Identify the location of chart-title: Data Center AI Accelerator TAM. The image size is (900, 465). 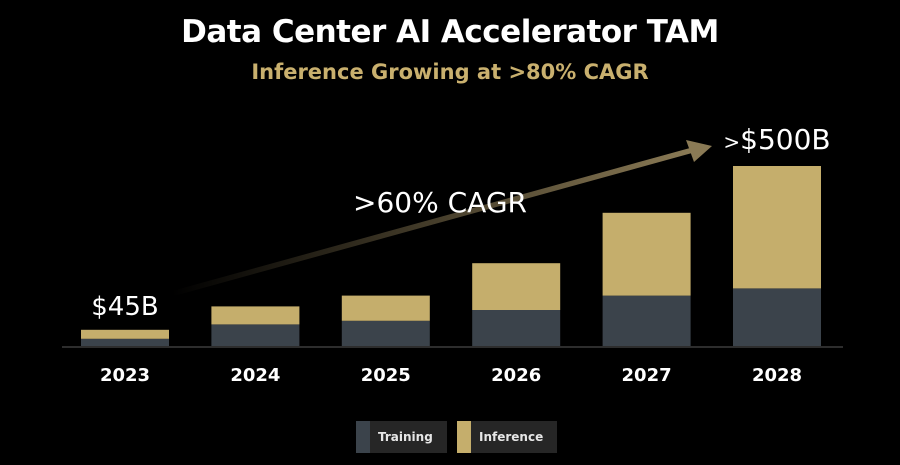
(450, 32).